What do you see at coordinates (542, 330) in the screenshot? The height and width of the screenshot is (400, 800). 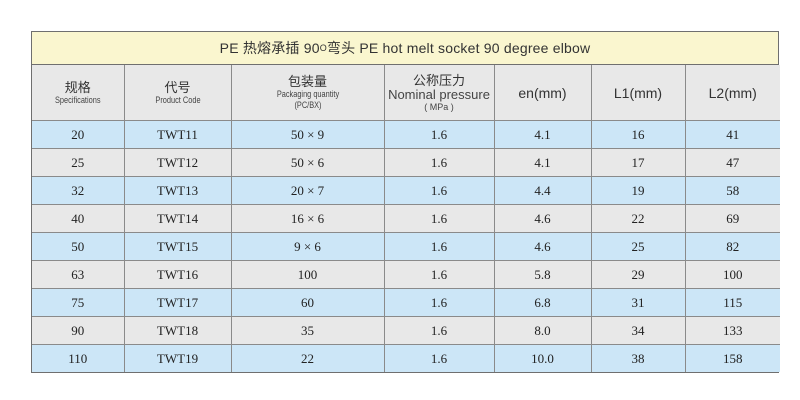 I see `cell-en: 8.0` at bounding box center [542, 330].